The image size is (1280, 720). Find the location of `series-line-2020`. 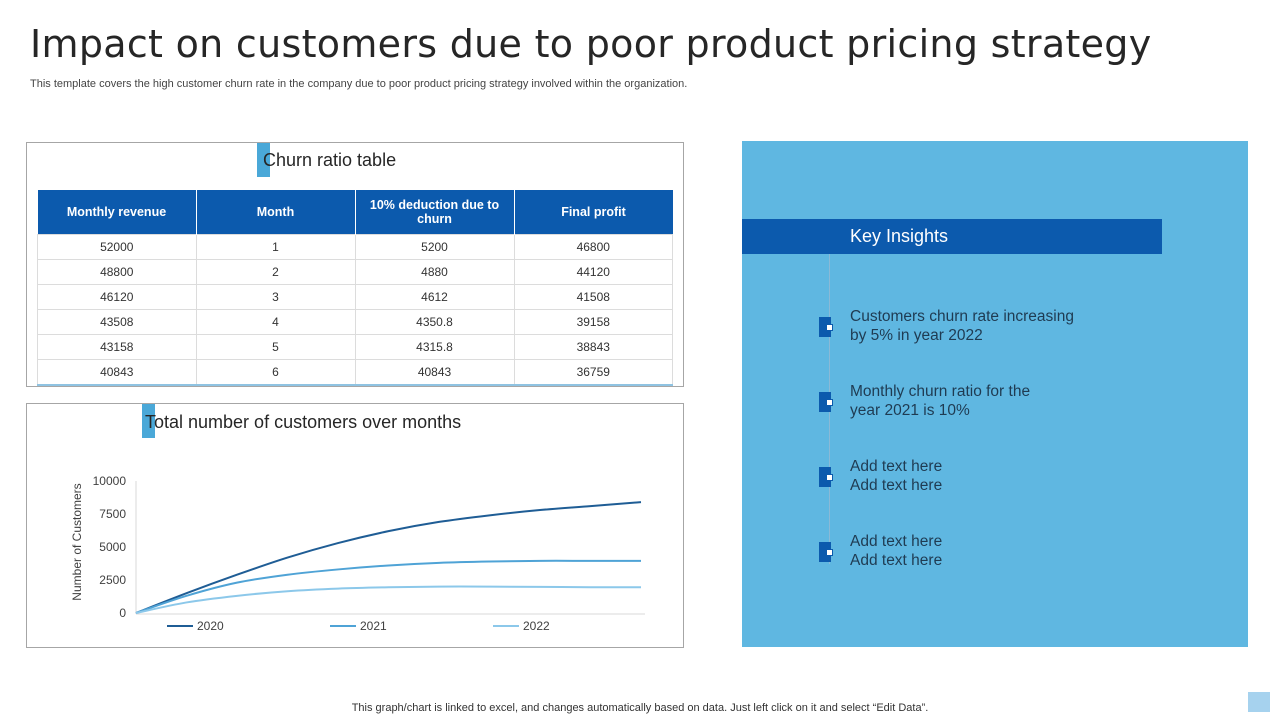

series-line-2020 is located at coordinates (388, 557).